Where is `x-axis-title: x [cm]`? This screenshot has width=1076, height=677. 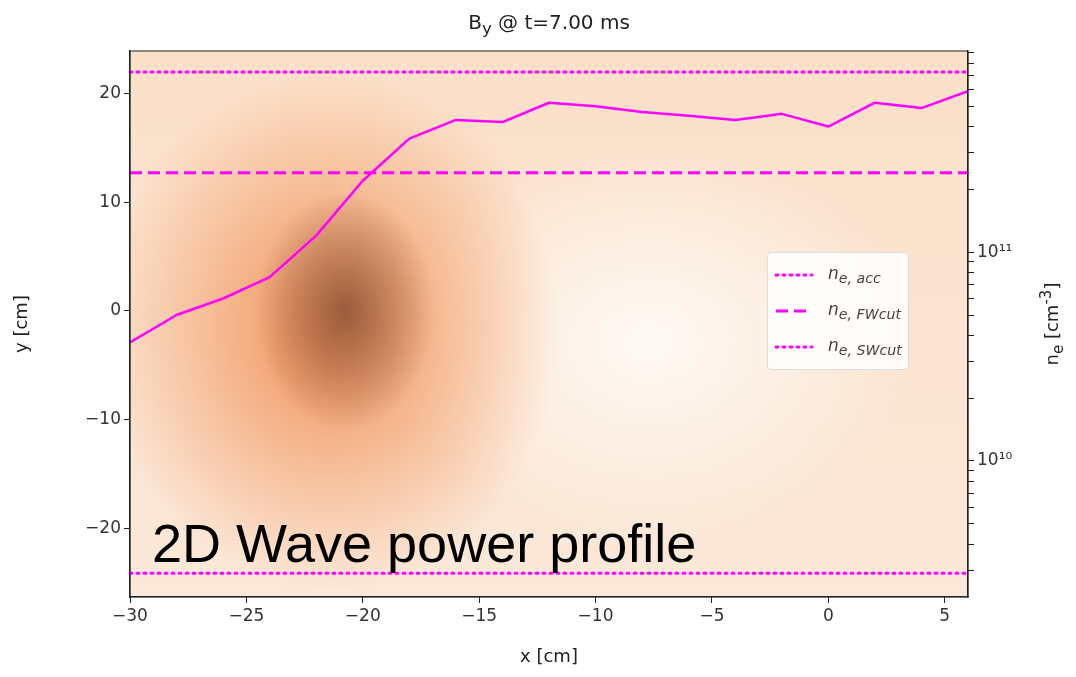
x-axis-title: x [cm] is located at coordinates (549, 655).